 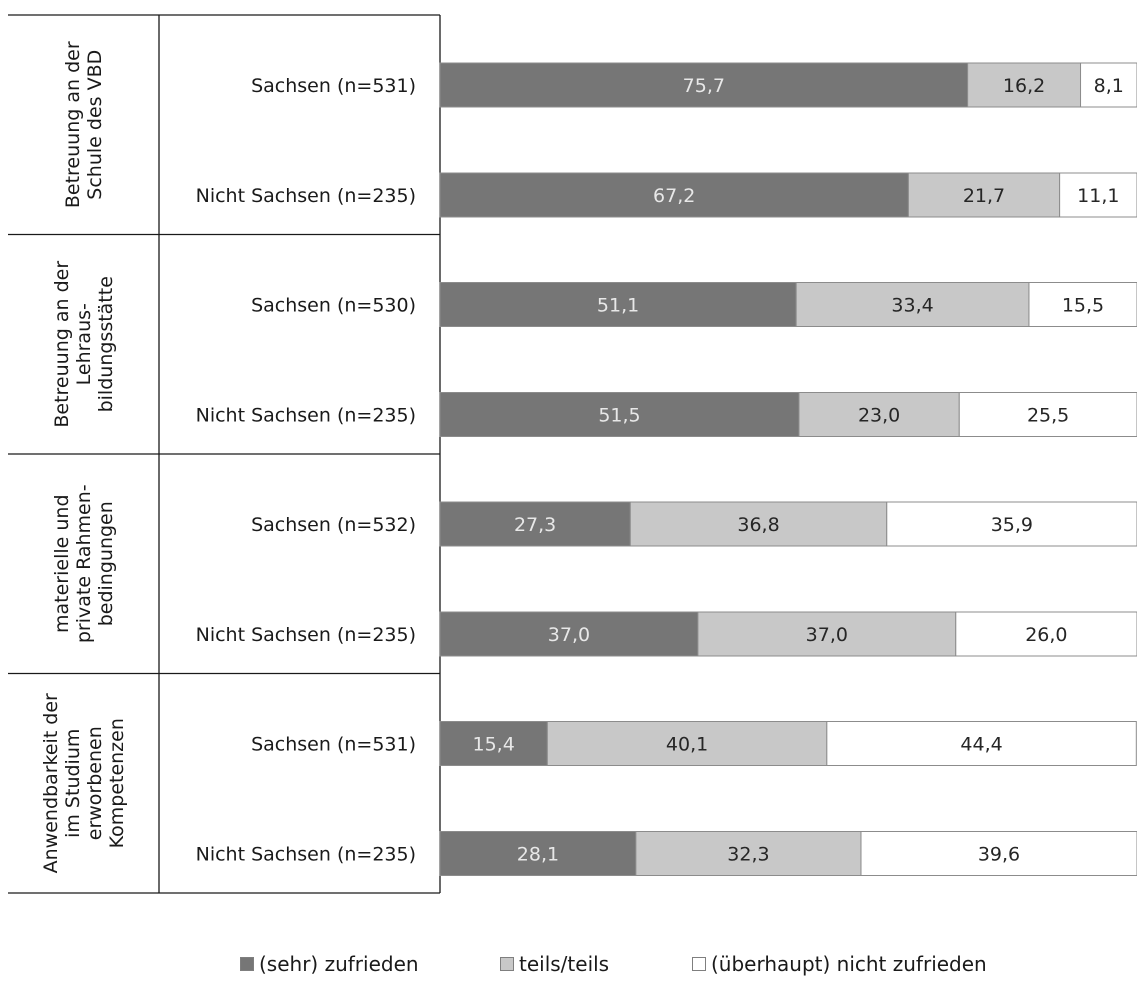 I want to click on data-label: 16,2, so click(x=1024, y=86).